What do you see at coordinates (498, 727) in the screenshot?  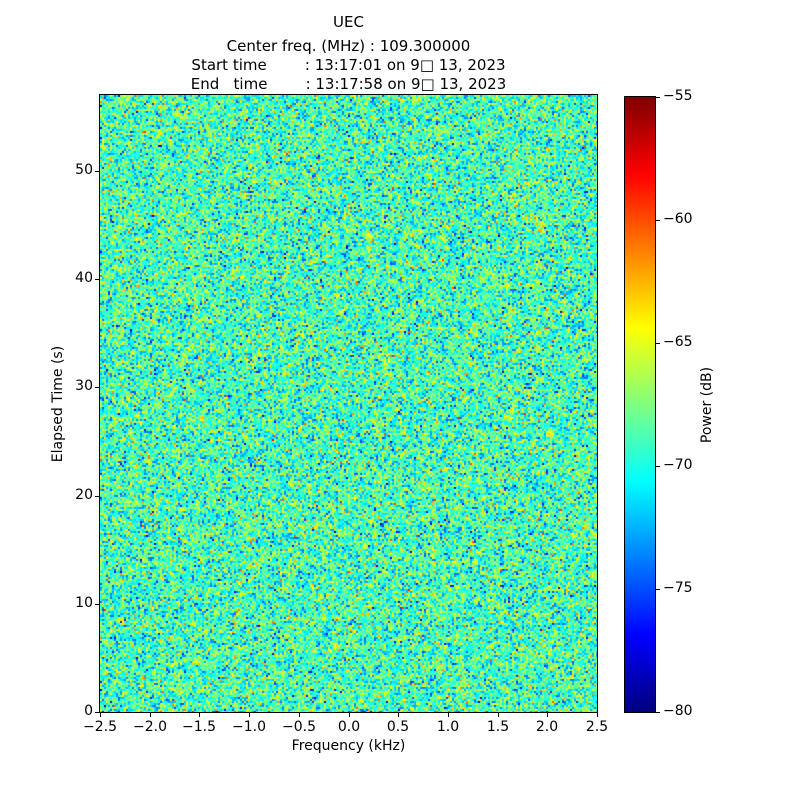 I see `x-tick-label: 1.5` at bounding box center [498, 727].